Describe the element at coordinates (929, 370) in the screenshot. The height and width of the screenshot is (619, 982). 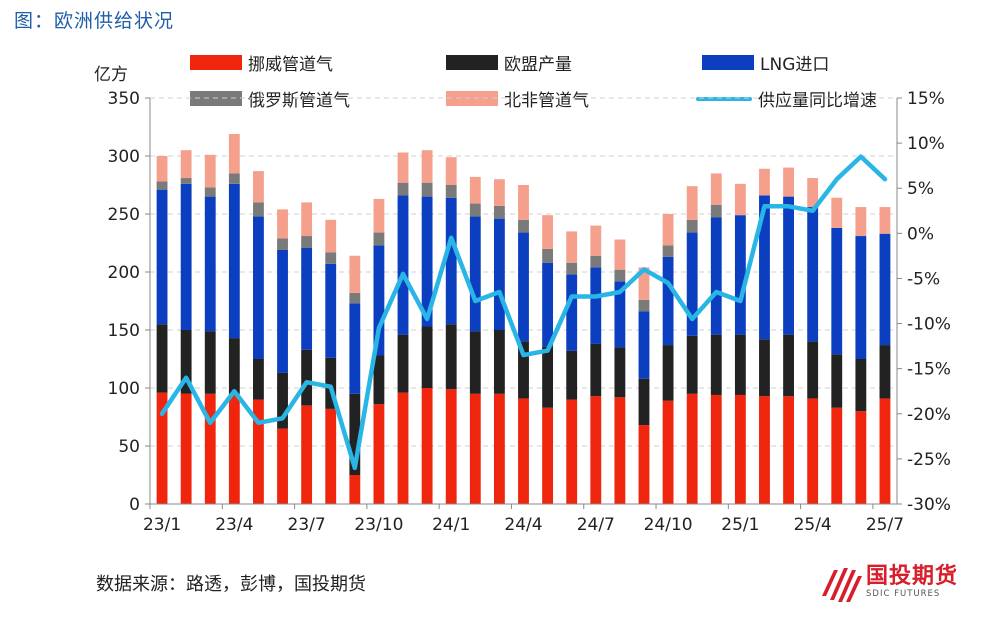
I see `y2-tick-label: -15%` at that location.